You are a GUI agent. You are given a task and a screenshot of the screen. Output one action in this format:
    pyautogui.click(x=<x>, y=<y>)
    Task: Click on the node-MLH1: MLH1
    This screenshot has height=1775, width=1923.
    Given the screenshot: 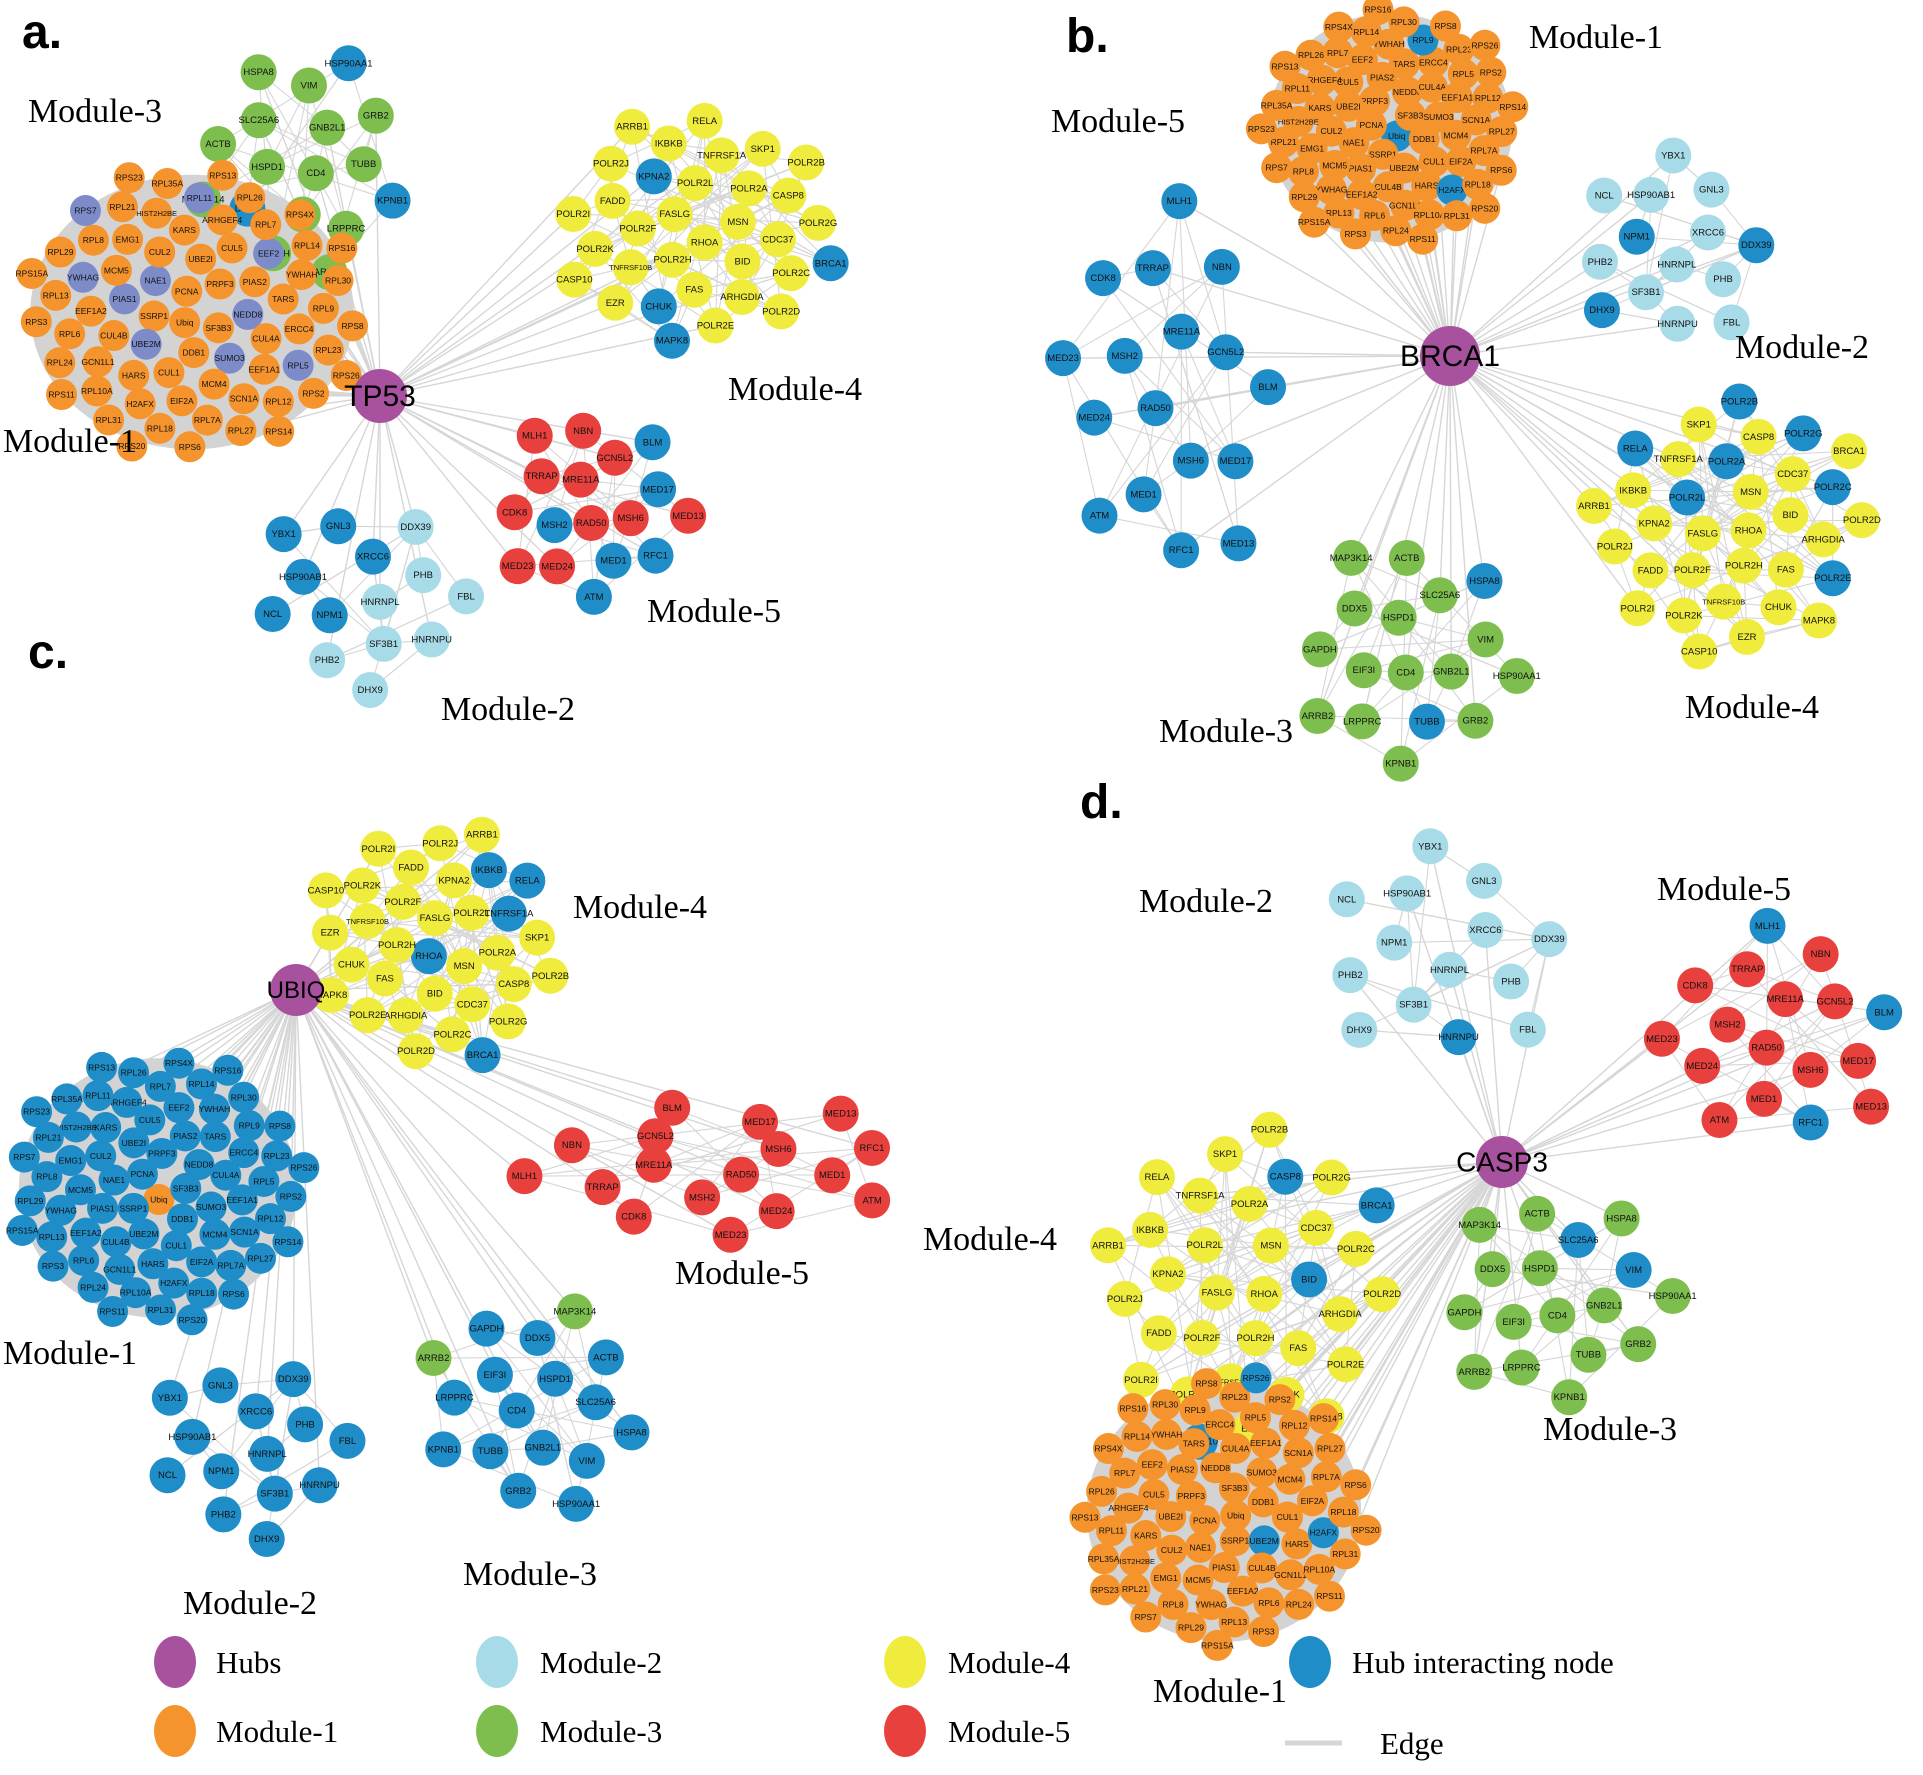 What is the action you would take?
    pyautogui.click(x=1767, y=925)
    